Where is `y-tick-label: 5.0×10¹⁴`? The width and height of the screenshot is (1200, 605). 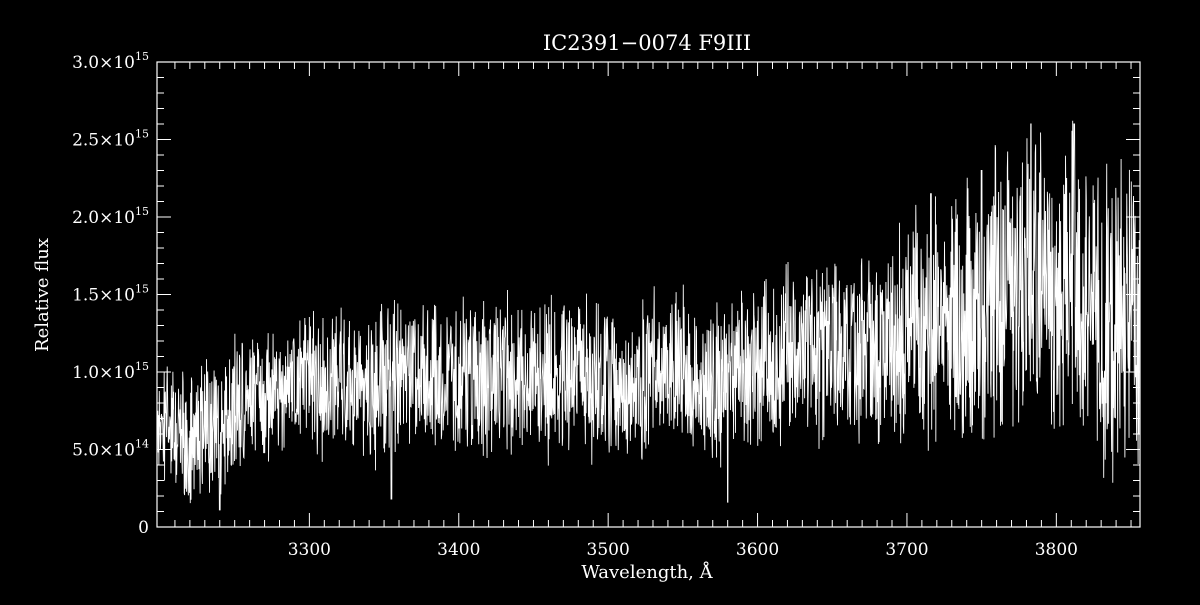 y-tick-label: 5.0×10¹⁴ is located at coordinates (110, 449).